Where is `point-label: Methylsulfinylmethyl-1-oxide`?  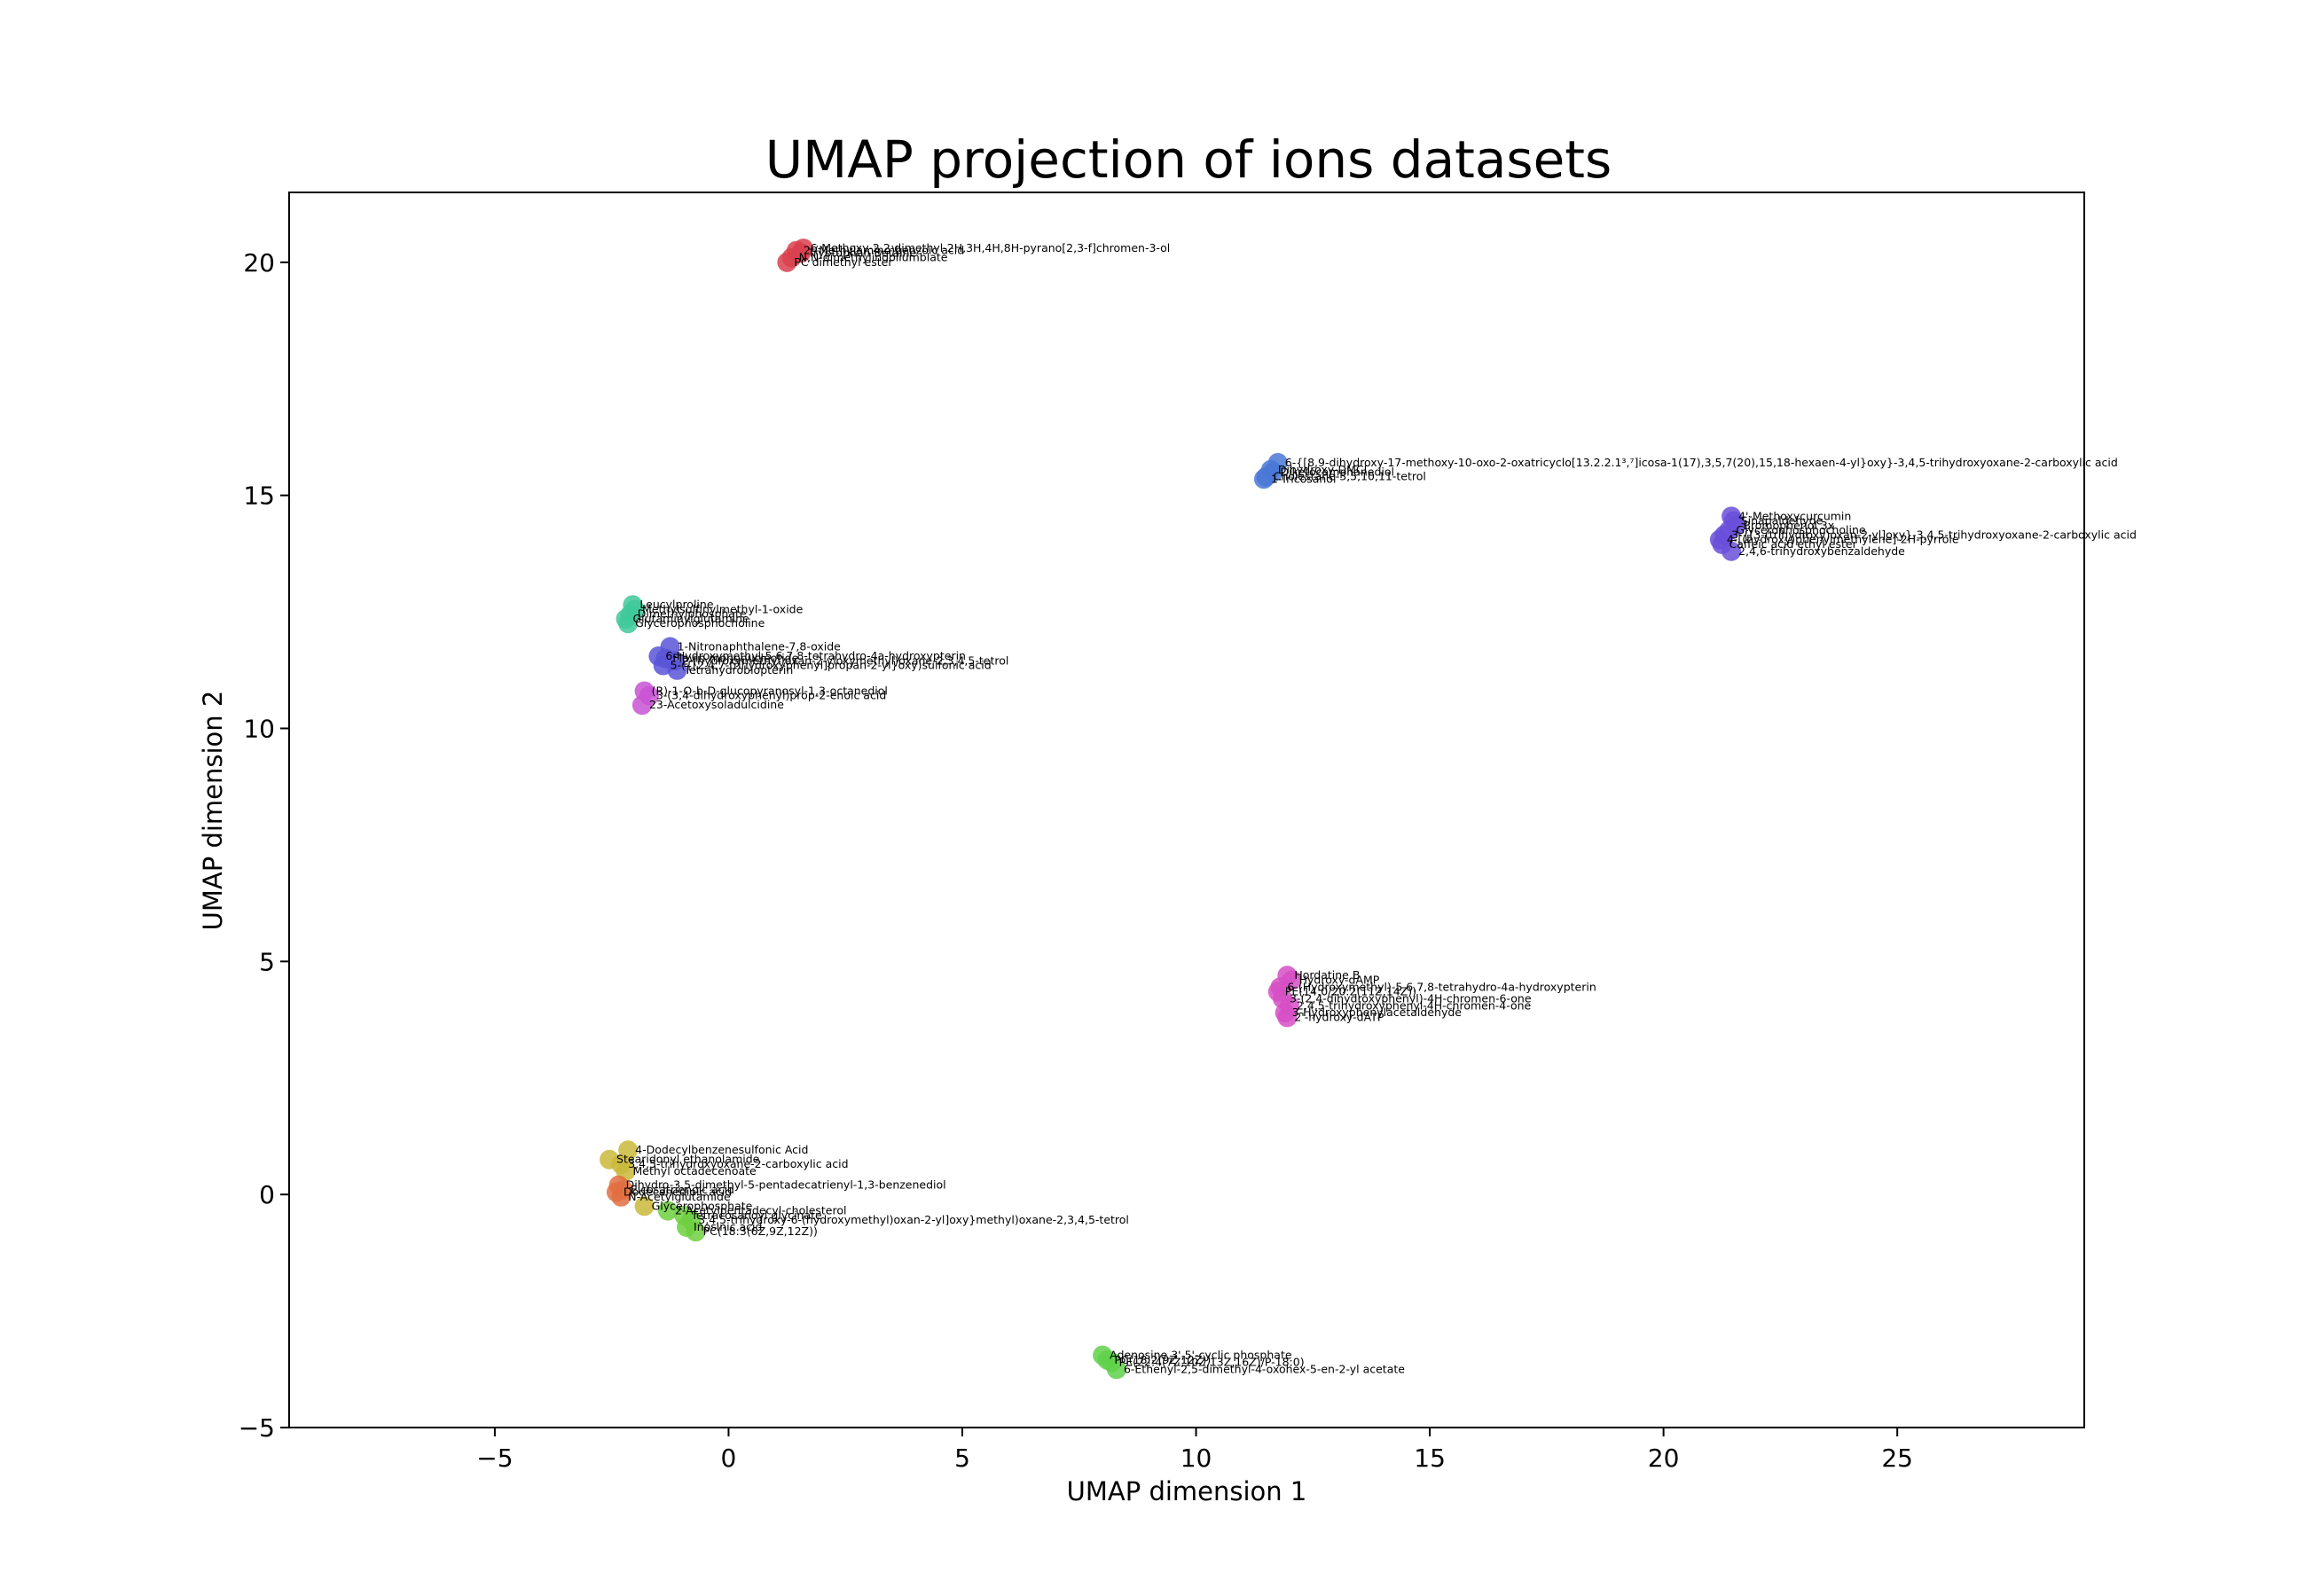 point-label: Methylsulfinylmethyl-1-oxide is located at coordinates (723, 609).